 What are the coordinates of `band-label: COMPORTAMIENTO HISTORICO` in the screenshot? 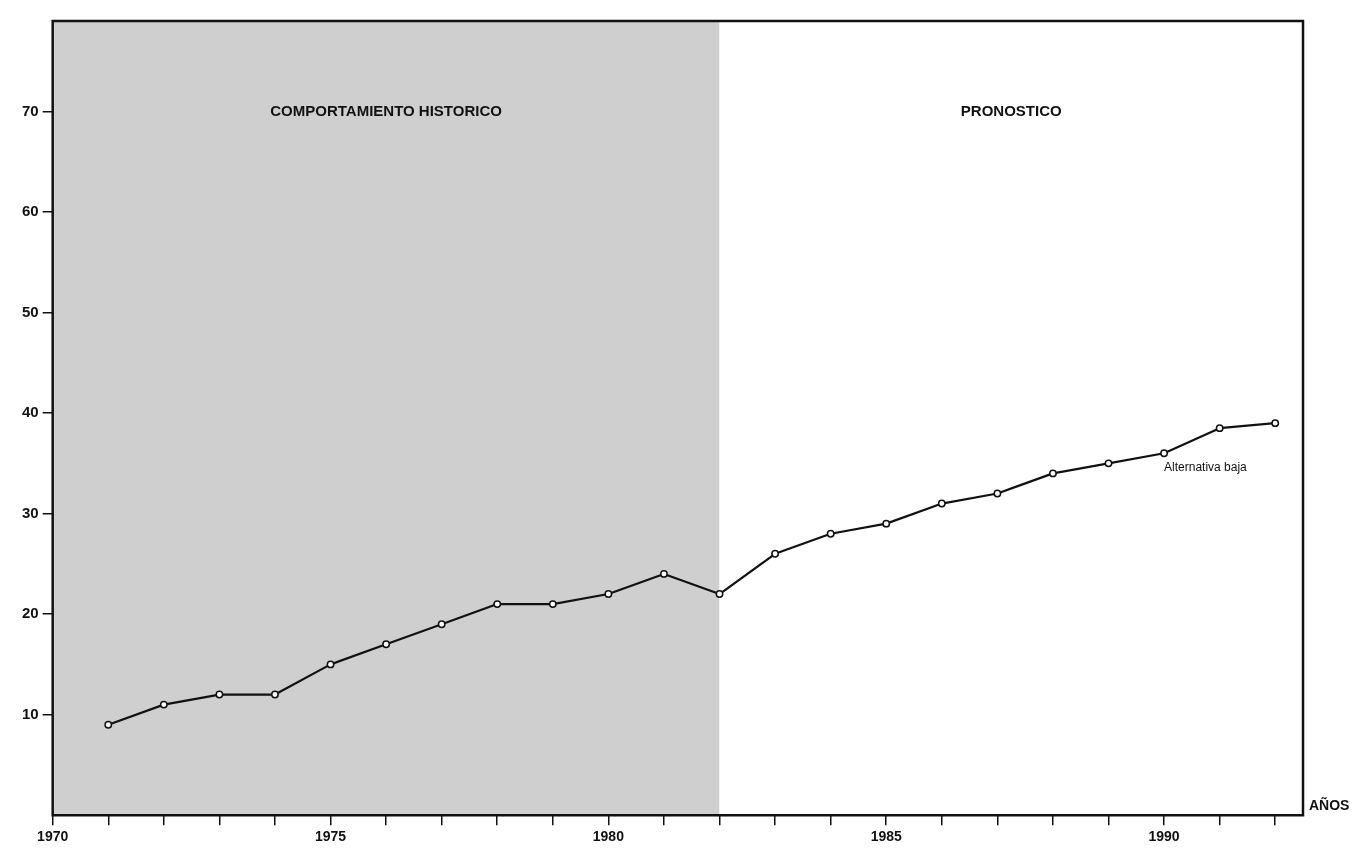 It's located at (386, 110).